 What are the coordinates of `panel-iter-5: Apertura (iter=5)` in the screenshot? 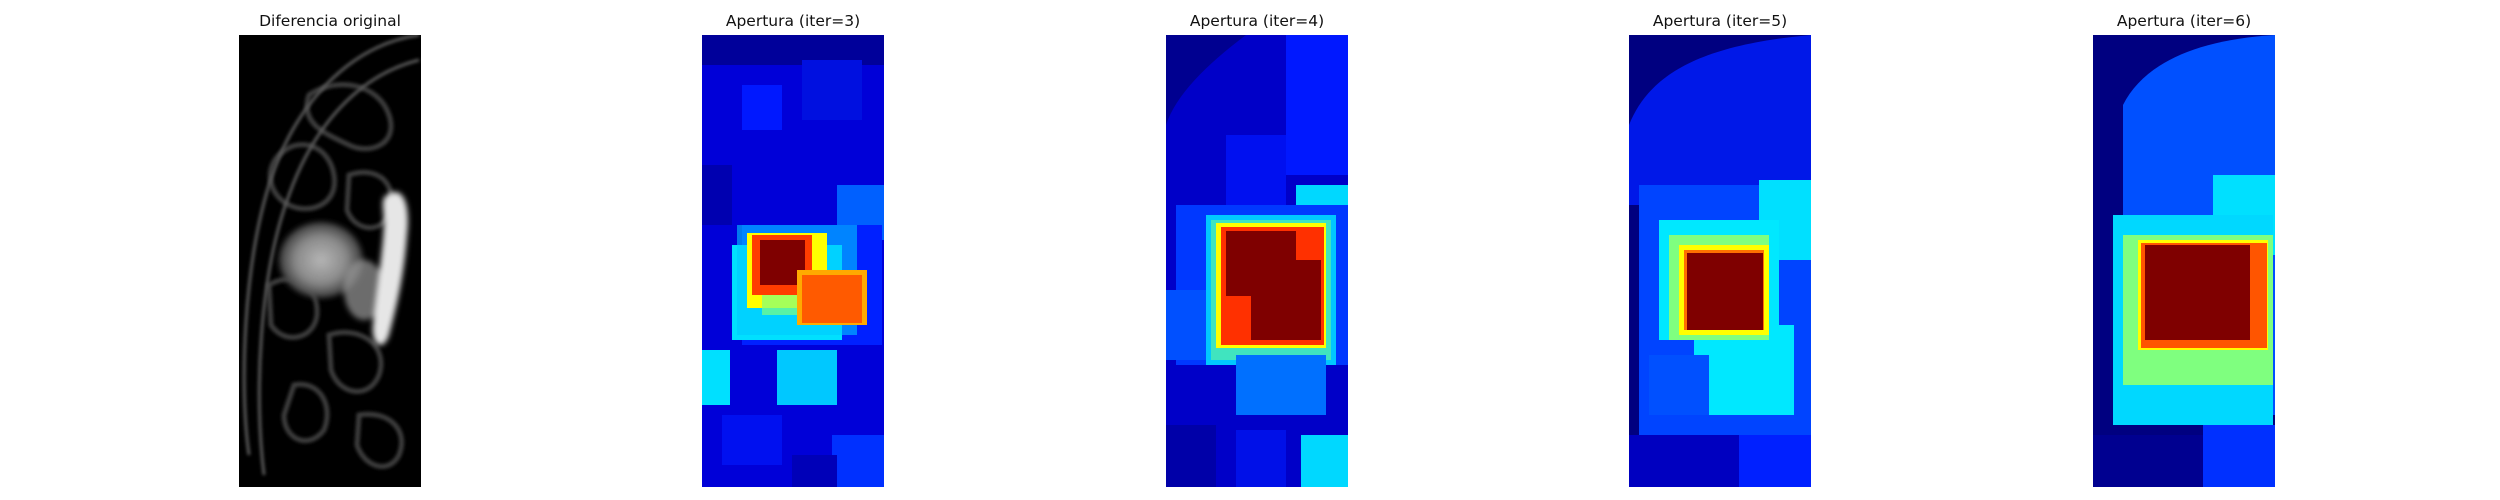 It's located at (1720, 250).